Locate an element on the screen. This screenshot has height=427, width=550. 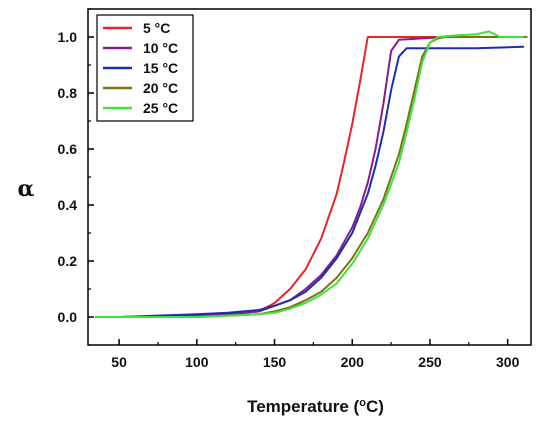
x-axis-title-degree: o is located at coordinates (362, 403).